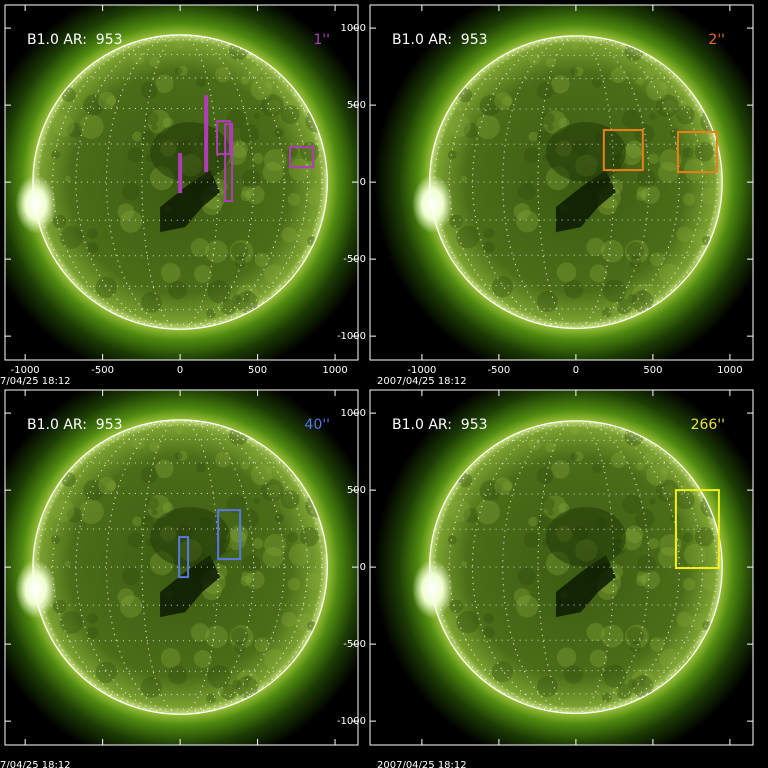 The image size is (768, 768). What do you see at coordinates (585, 537) in the screenshot?
I see `dim-band` at bounding box center [585, 537].